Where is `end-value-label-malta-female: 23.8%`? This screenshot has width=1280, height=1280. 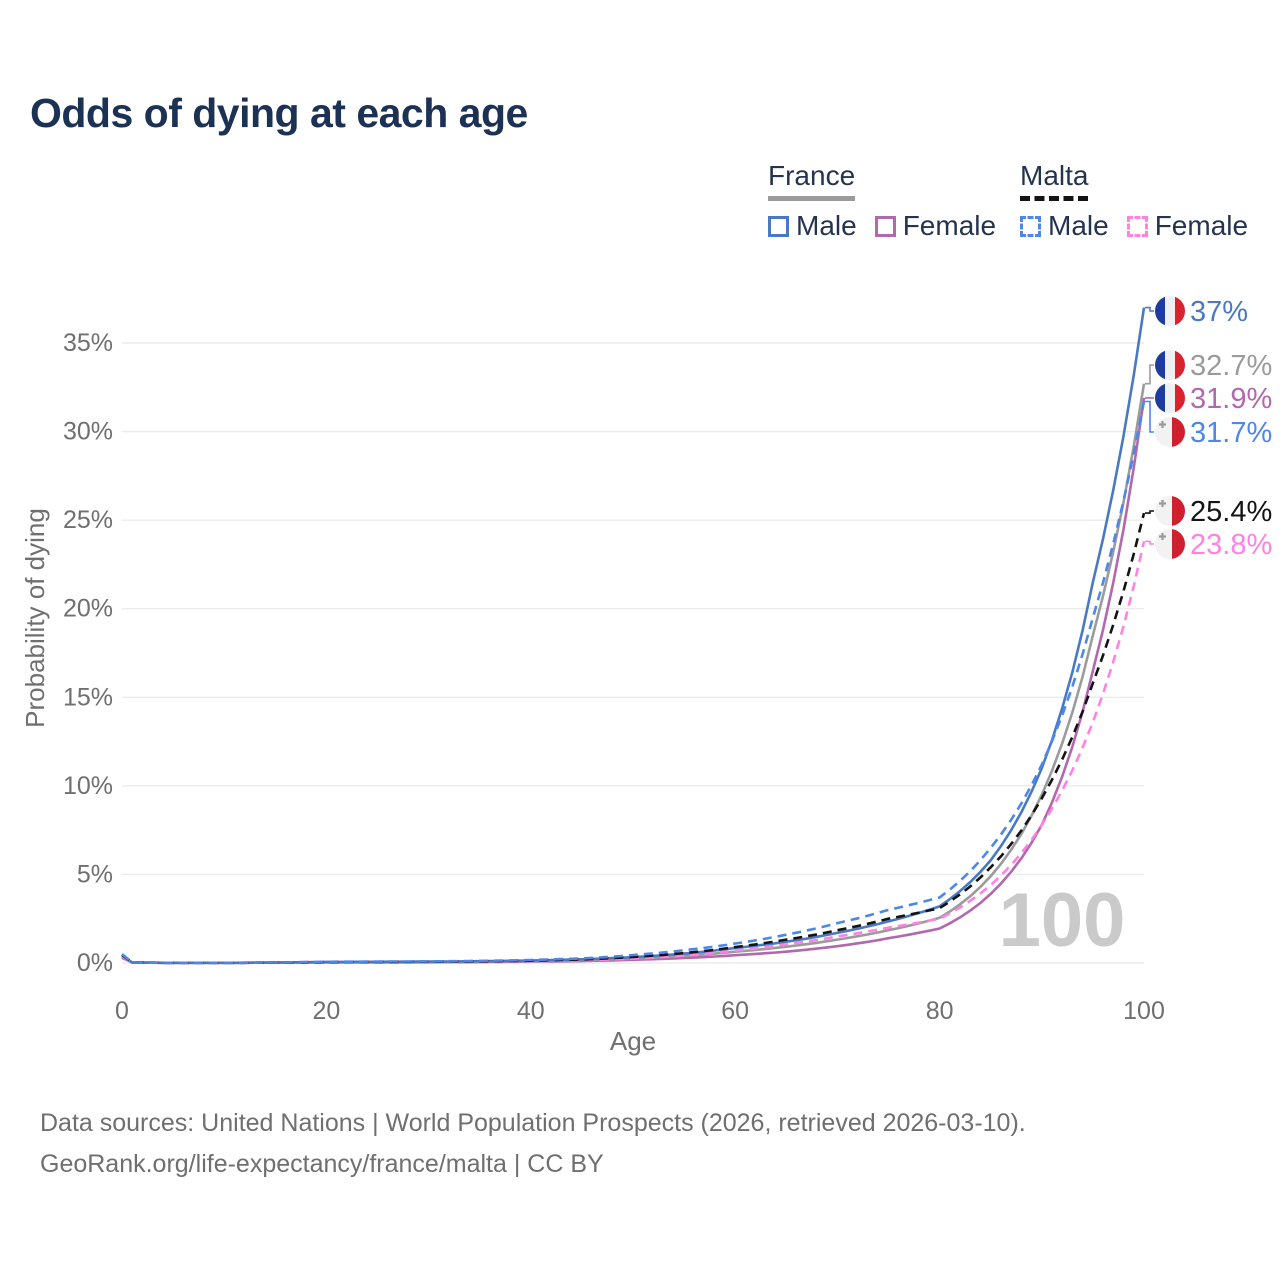 end-value-label-malta-female: 23.8% is located at coordinates (1231, 545).